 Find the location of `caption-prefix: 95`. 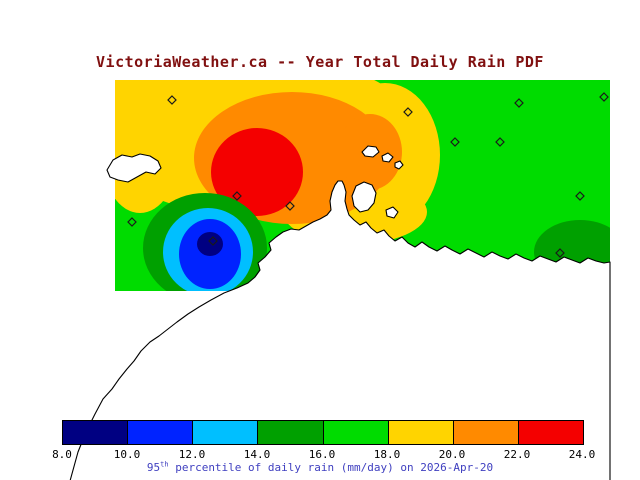

caption-prefix: 95 is located at coordinates (153, 467).